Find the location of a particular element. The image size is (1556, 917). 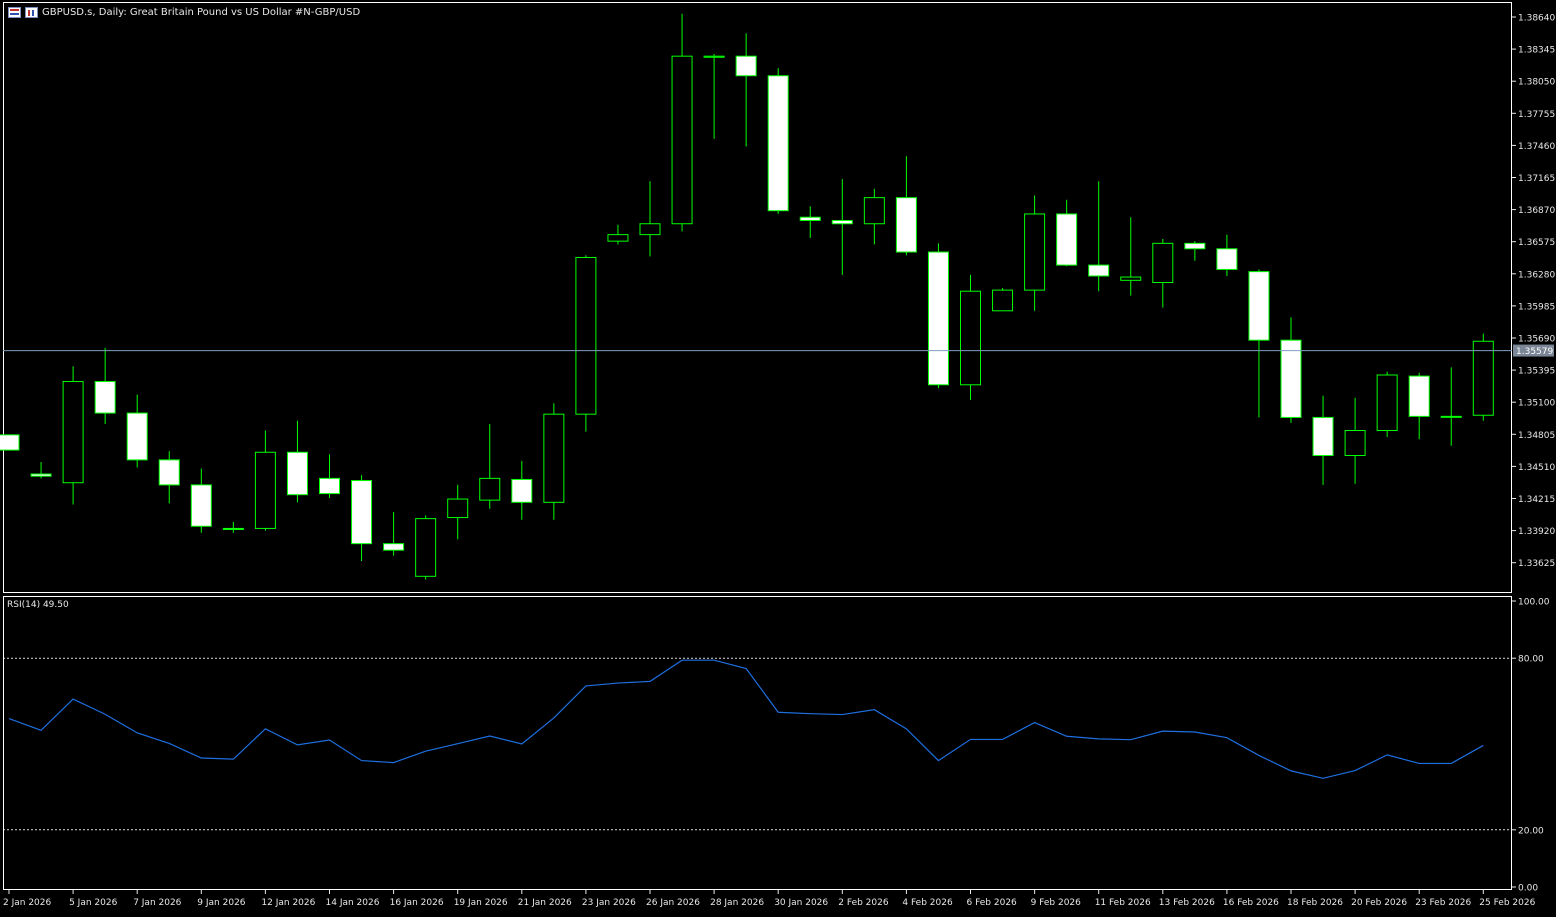

chart-type-icon is located at coordinates (31, 12).